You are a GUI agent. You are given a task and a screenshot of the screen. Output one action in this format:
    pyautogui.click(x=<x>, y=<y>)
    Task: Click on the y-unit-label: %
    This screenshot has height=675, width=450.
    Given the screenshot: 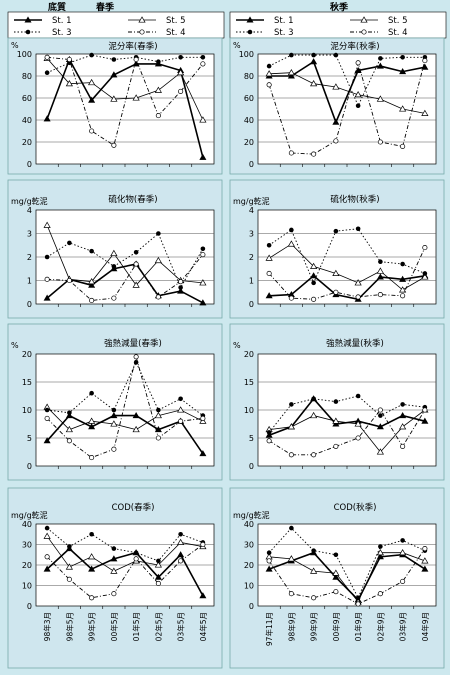 What is the action you would take?
    pyautogui.click(x=15, y=45)
    